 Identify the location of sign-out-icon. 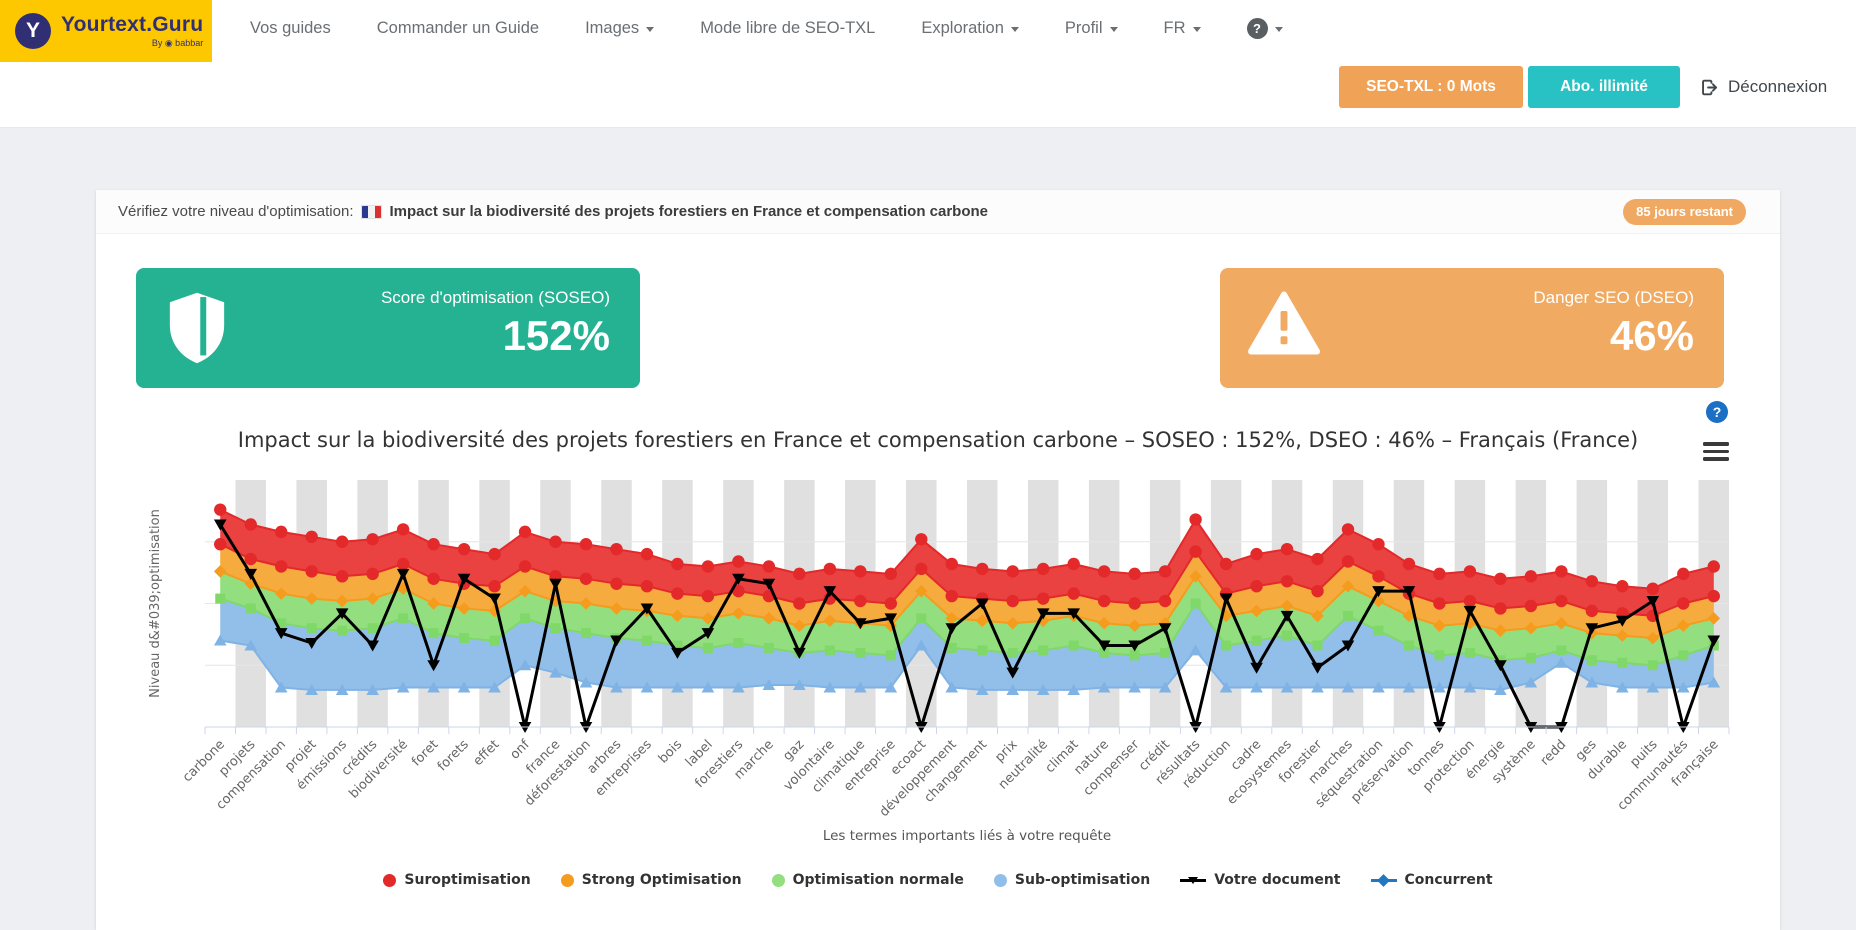
(1710, 87).